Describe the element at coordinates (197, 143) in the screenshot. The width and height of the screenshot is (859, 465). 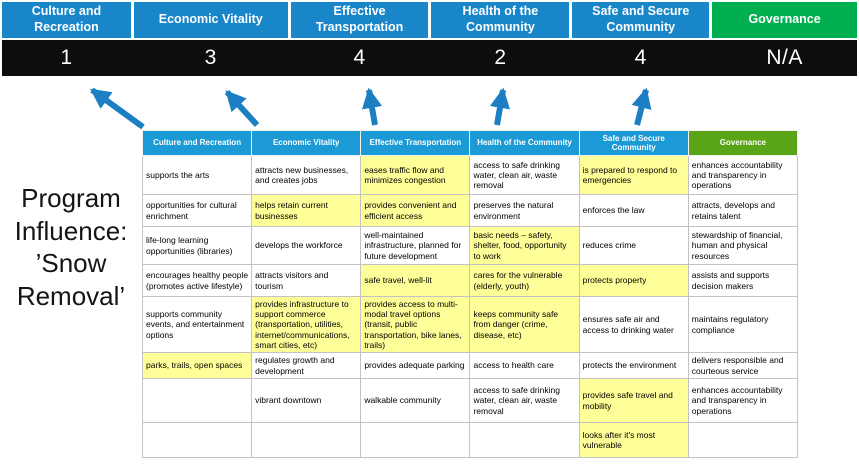
I see `col-header-culture-and-recreation: Culture and Recreation` at that location.